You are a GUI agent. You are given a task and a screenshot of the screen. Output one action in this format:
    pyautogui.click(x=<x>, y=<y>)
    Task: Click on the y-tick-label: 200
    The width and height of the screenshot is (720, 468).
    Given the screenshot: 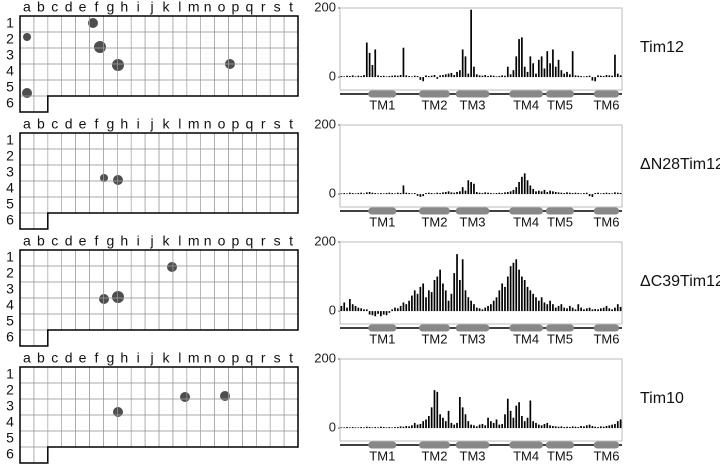 What is the action you would take?
    pyautogui.click(x=325, y=357)
    